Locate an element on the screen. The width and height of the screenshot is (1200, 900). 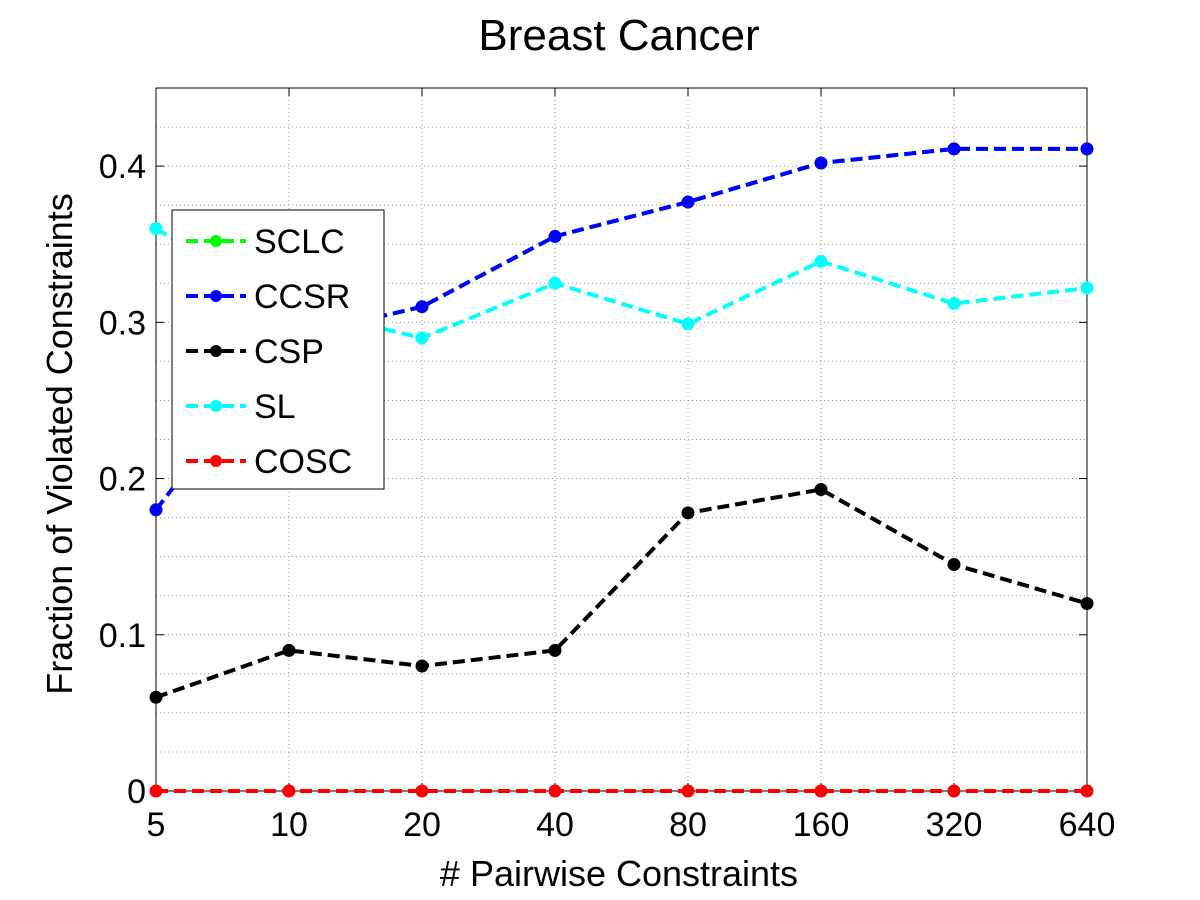
y-tick-label: 0.2 is located at coordinates (122, 480).